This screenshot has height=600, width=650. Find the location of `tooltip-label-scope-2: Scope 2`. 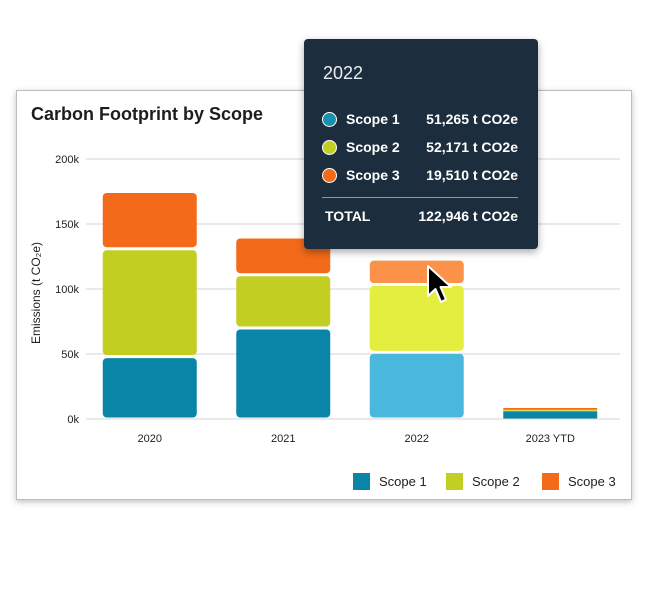

tooltip-label-scope-2: Scope 2 is located at coordinates (373, 147).